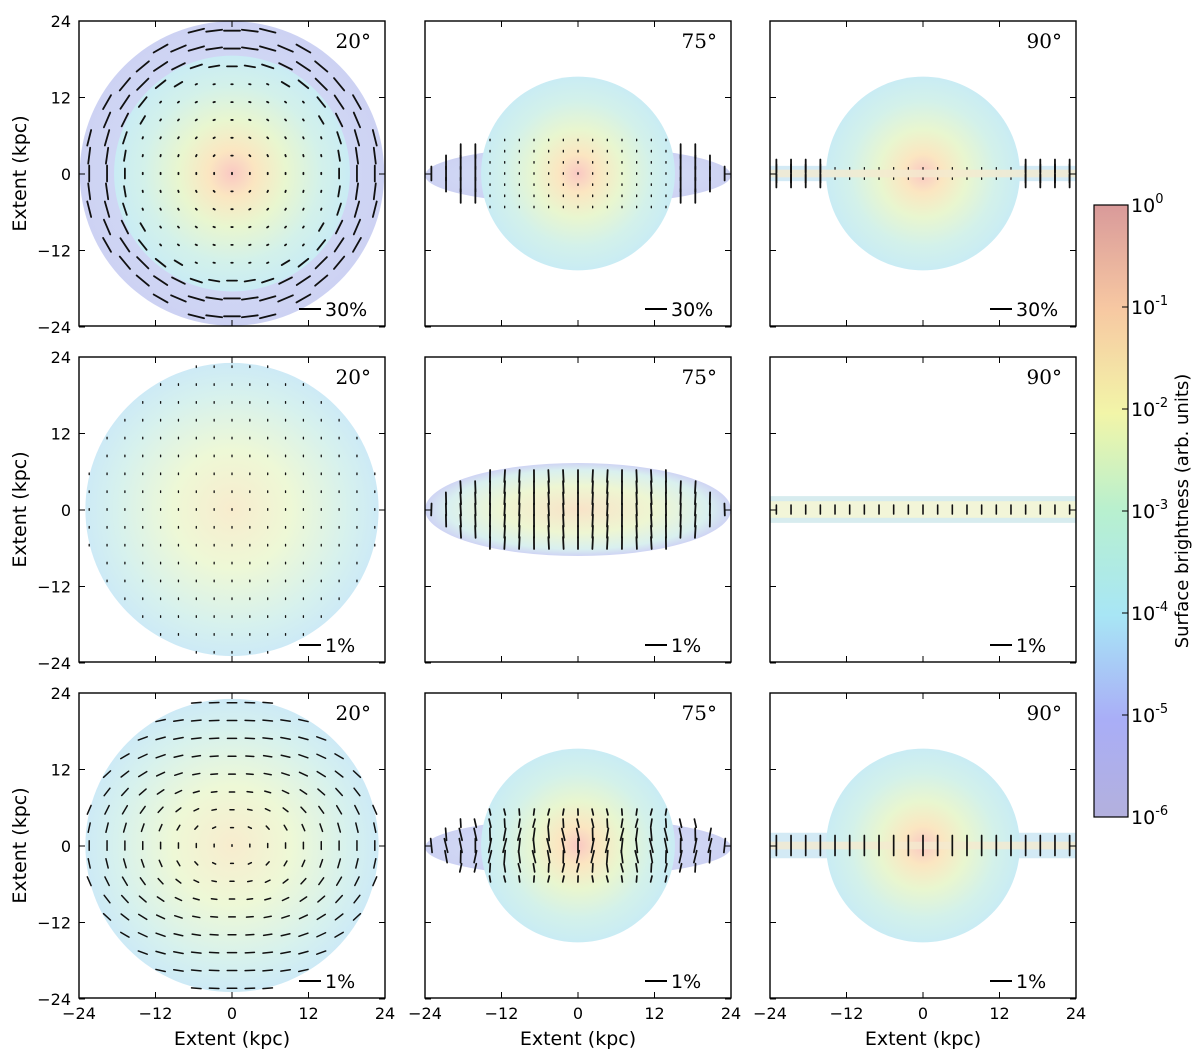 Image resolution: width=1200 pixels, height=1060 pixels. I want to click on inclination-label: 20°, so click(353, 41).